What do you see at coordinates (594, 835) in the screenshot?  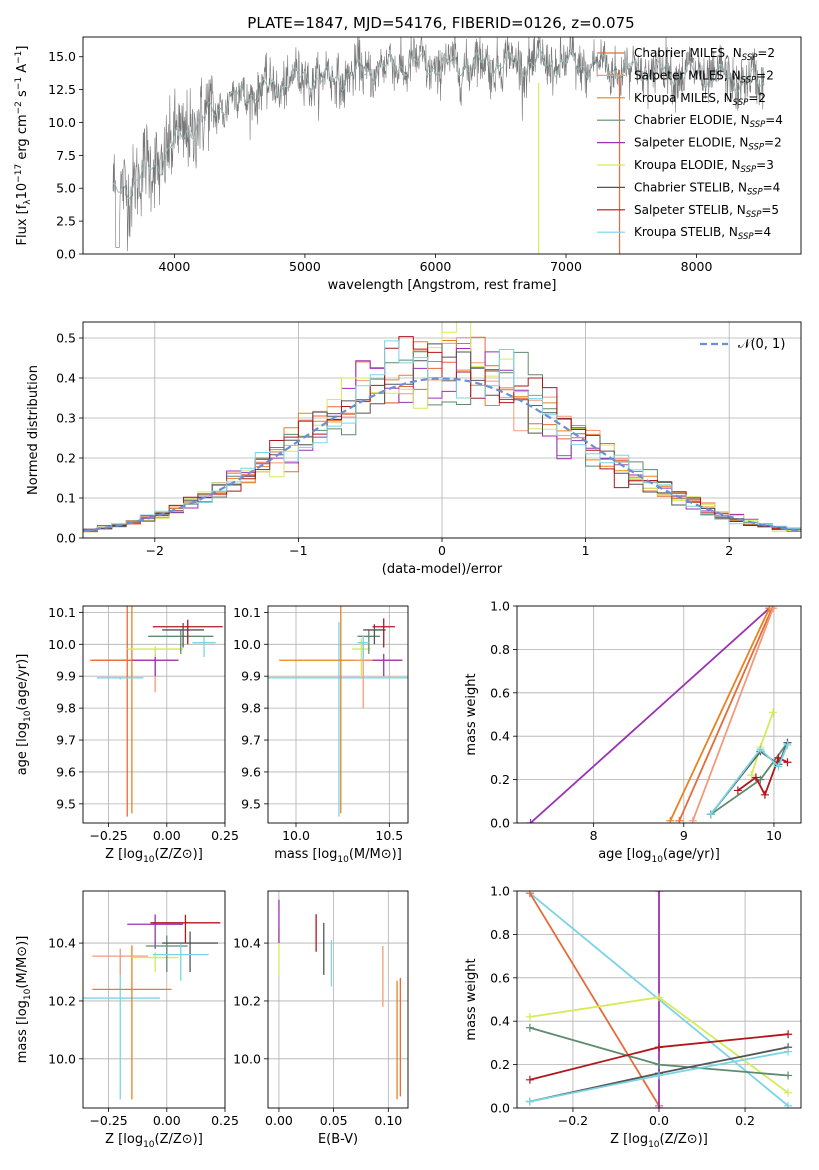 I see `x-tick-label: 8` at bounding box center [594, 835].